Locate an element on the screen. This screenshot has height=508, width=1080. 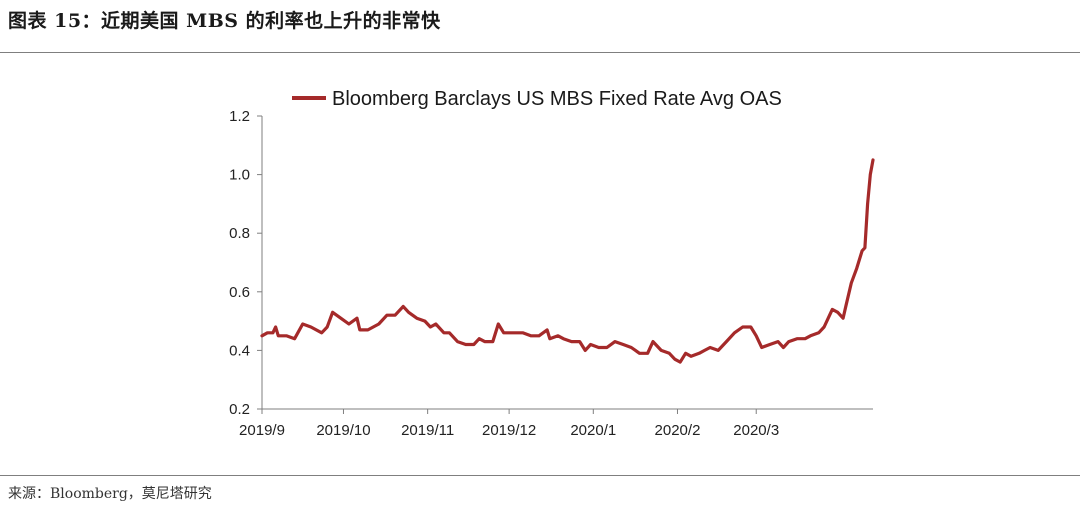
x-tick-label: 2019/12 is located at coordinates (509, 430).